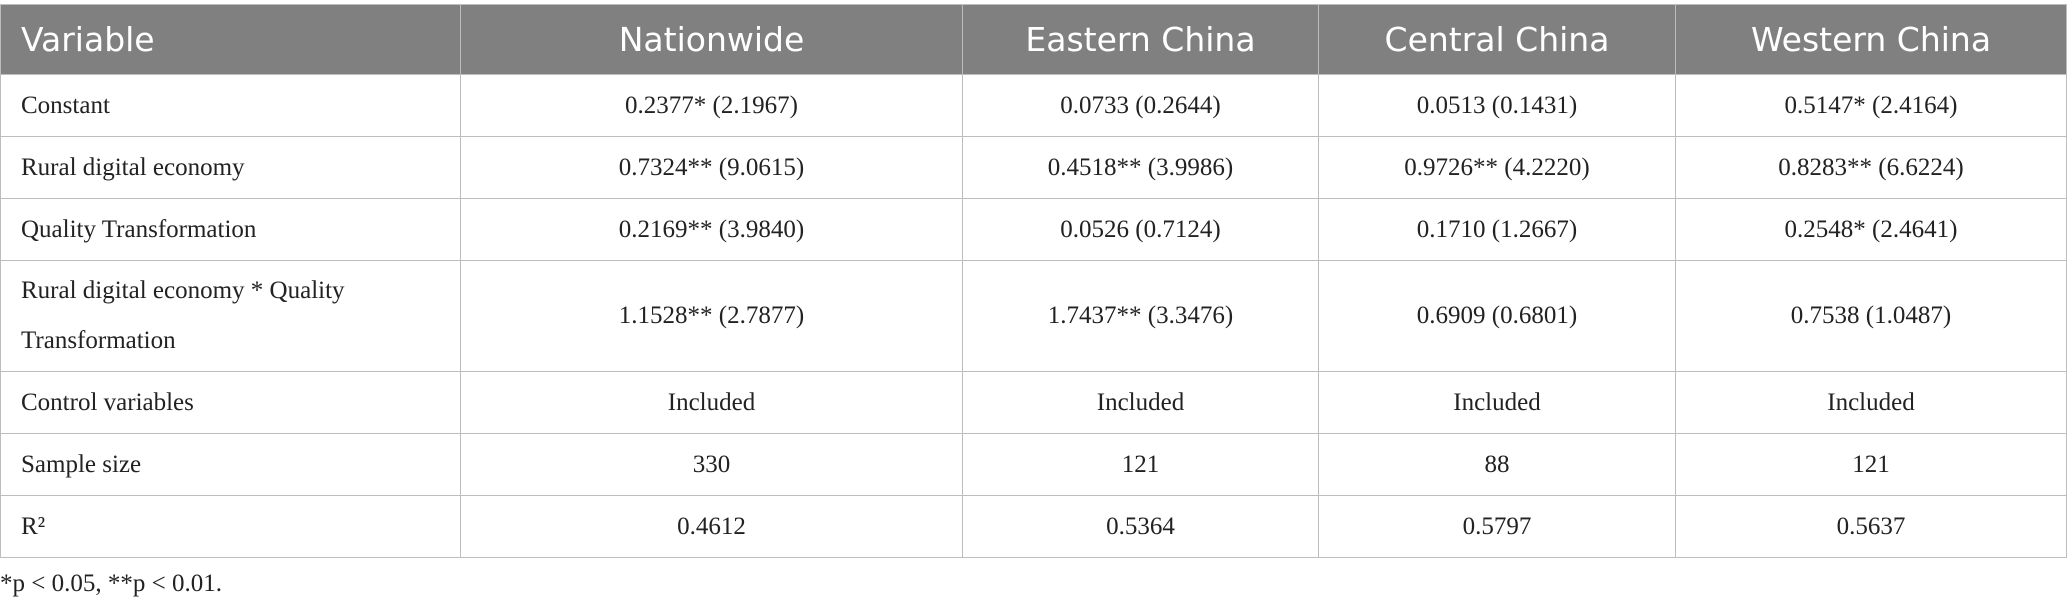 The image size is (2067, 610). What do you see at coordinates (711, 39) in the screenshot?
I see `header-cell: Nationwide` at bounding box center [711, 39].